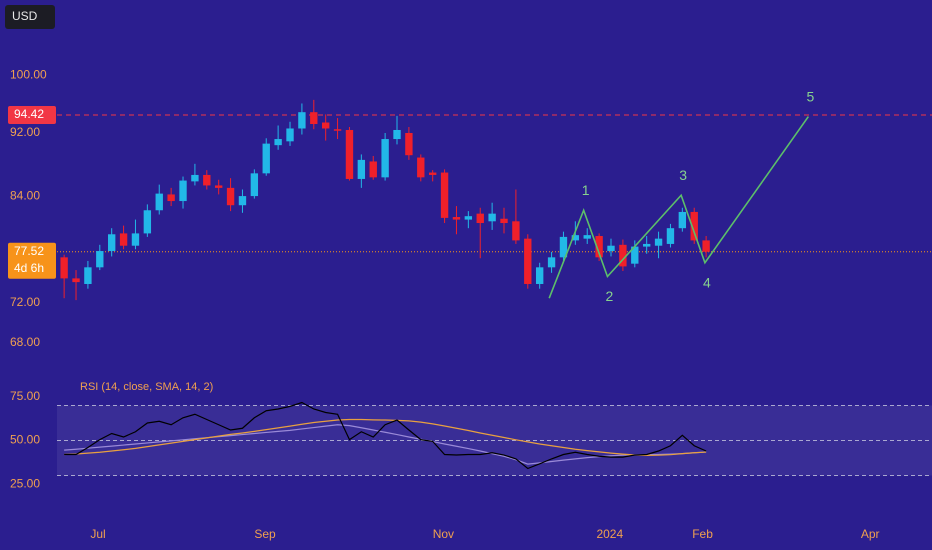 This screenshot has height=550, width=932. What do you see at coordinates (97, 534) in the screenshot?
I see `x-tick-label: Jul` at bounding box center [97, 534].